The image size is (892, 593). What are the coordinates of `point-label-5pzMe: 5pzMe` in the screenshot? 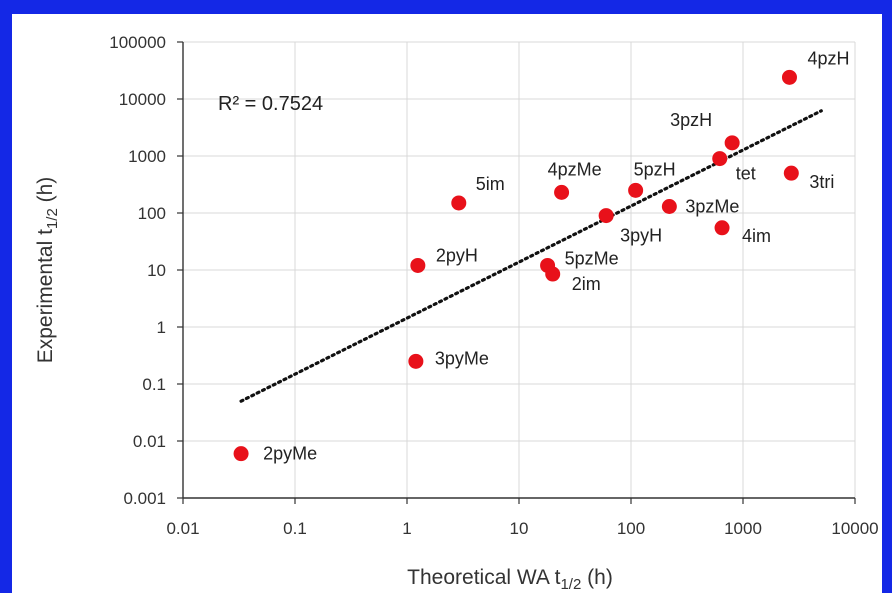 It's located at (592, 258).